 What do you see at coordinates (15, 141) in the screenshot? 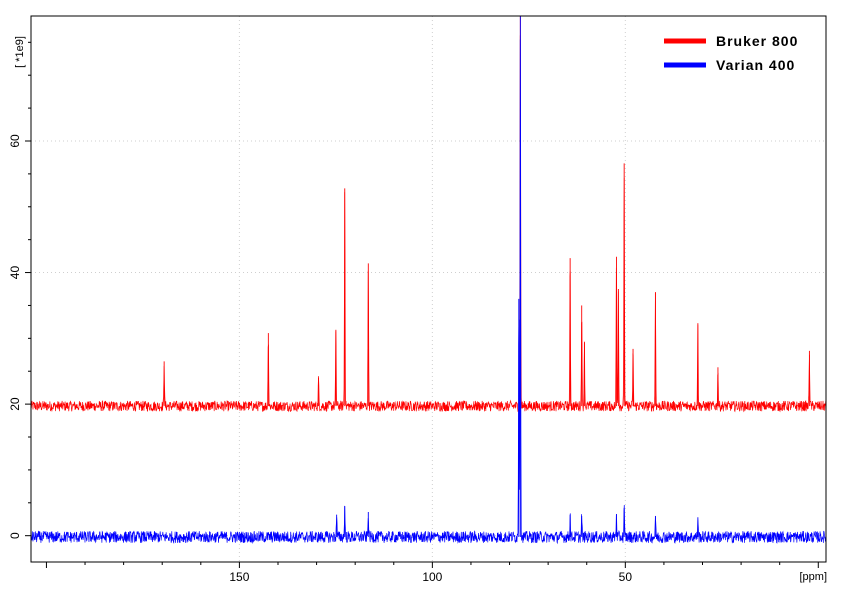
I see `y-tick-label: 60` at bounding box center [15, 141].